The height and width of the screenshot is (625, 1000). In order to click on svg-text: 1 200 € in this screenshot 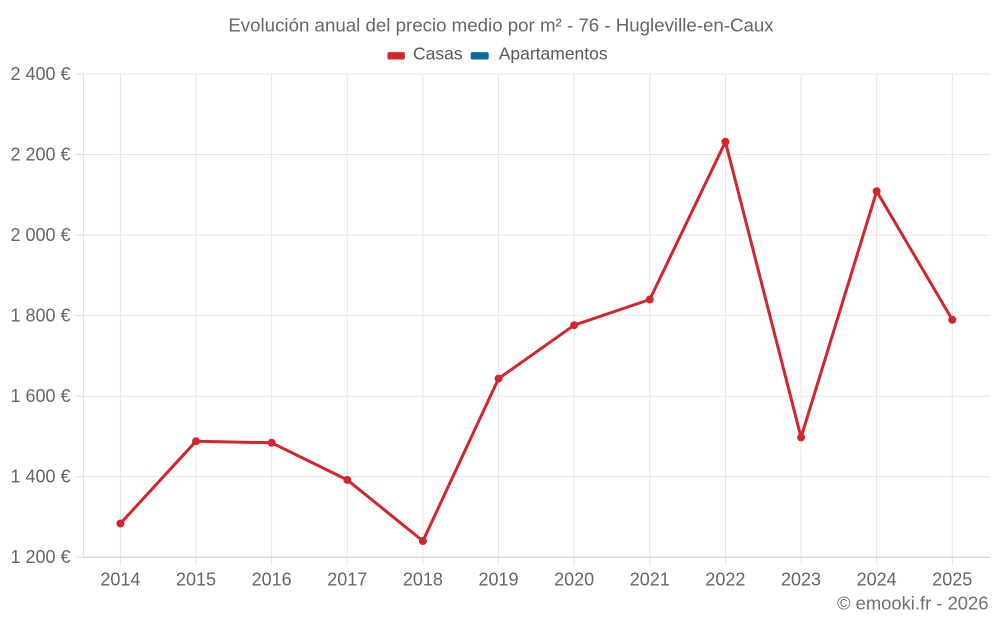, I will do `click(40, 557)`.